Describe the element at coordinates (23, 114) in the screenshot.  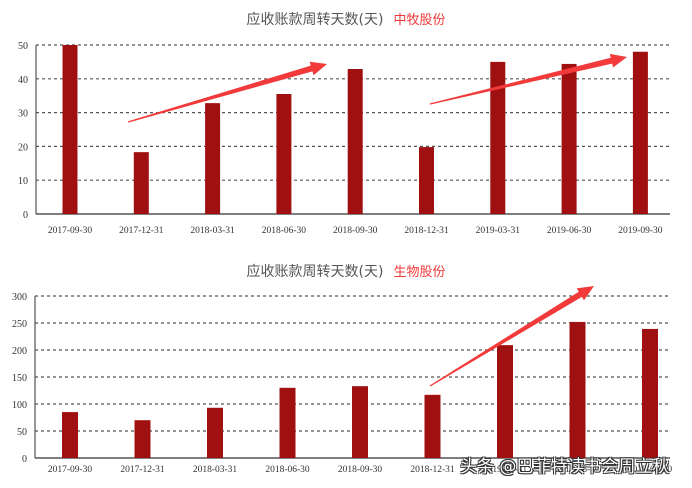
I see `y-tick-label: 30` at that location.